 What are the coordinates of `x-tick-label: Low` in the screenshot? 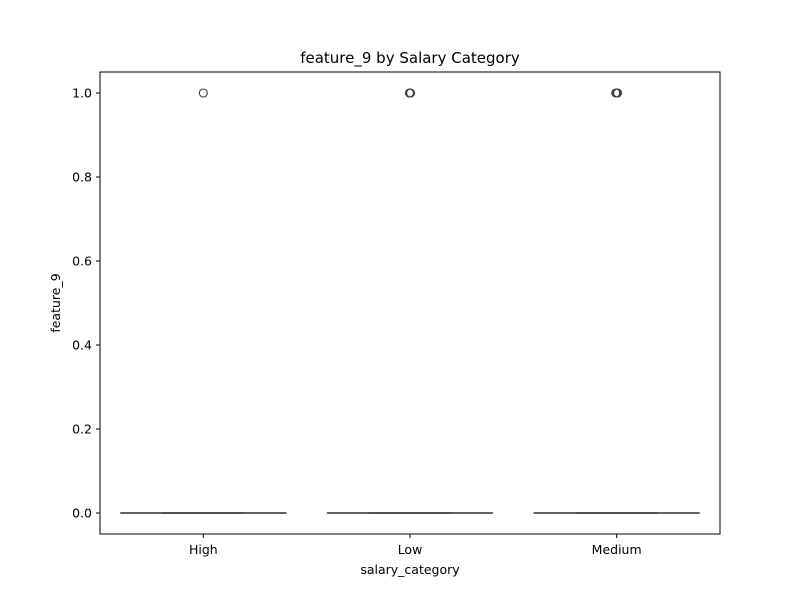 It's located at (410, 549).